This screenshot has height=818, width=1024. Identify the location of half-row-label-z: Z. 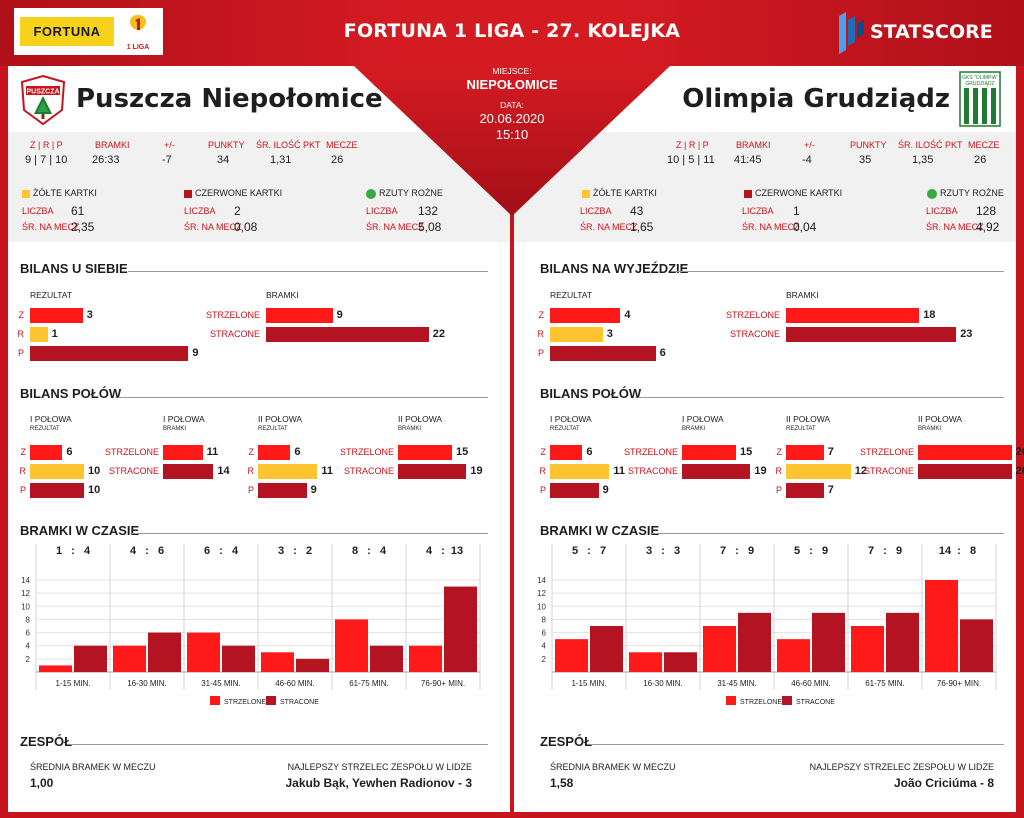
(543, 452).